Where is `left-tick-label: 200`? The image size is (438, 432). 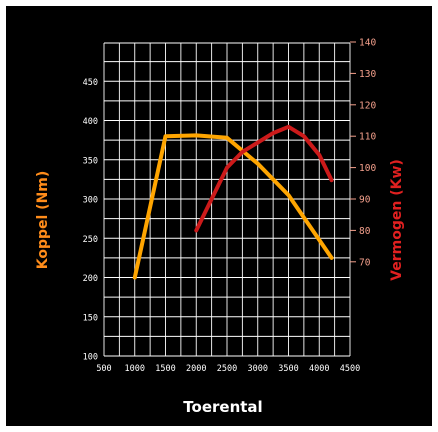
left-tick-label: 200 is located at coordinates (90, 279).